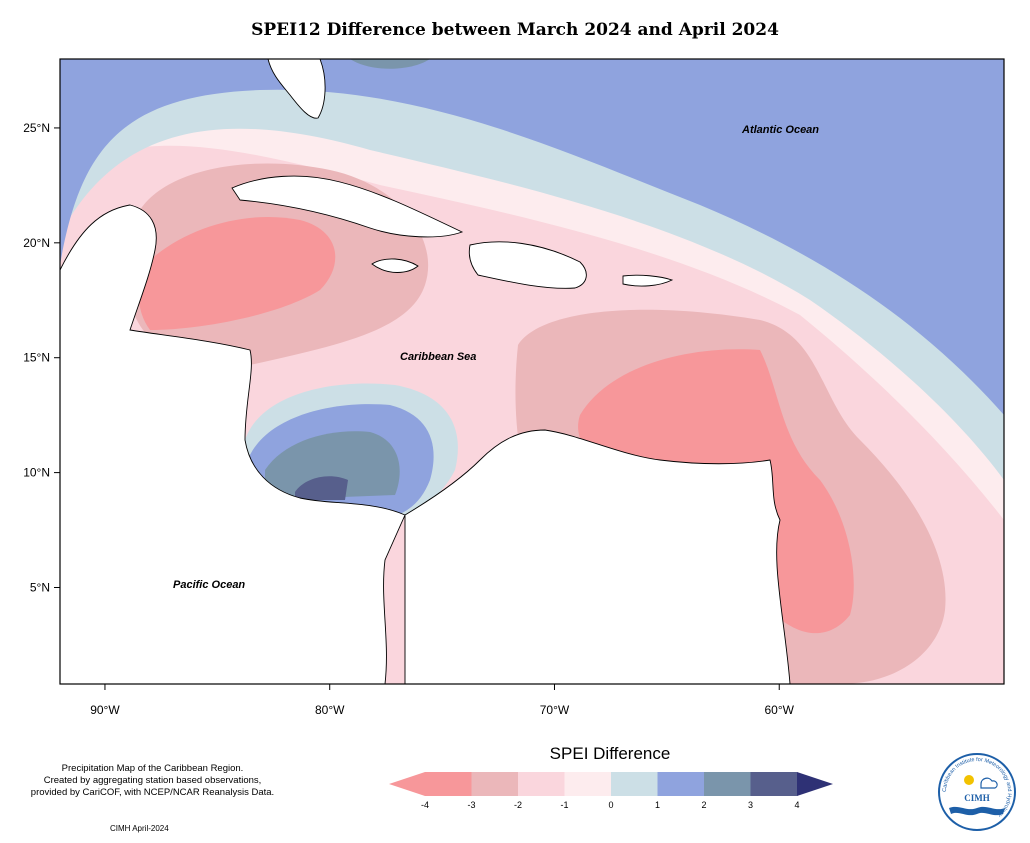 The width and height of the screenshot is (1030, 843). What do you see at coordinates (518, 805) in the screenshot?
I see `legend-tick-label: -2` at bounding box center [518, 805].